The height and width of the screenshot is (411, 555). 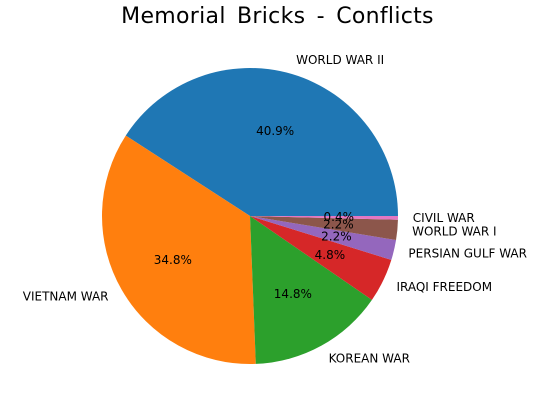 What do you see at coordinates (277, 16) in the screenshot?
I see `chart-title: Memorial Bricks - Conflicts` at bounding box center [277, 16].